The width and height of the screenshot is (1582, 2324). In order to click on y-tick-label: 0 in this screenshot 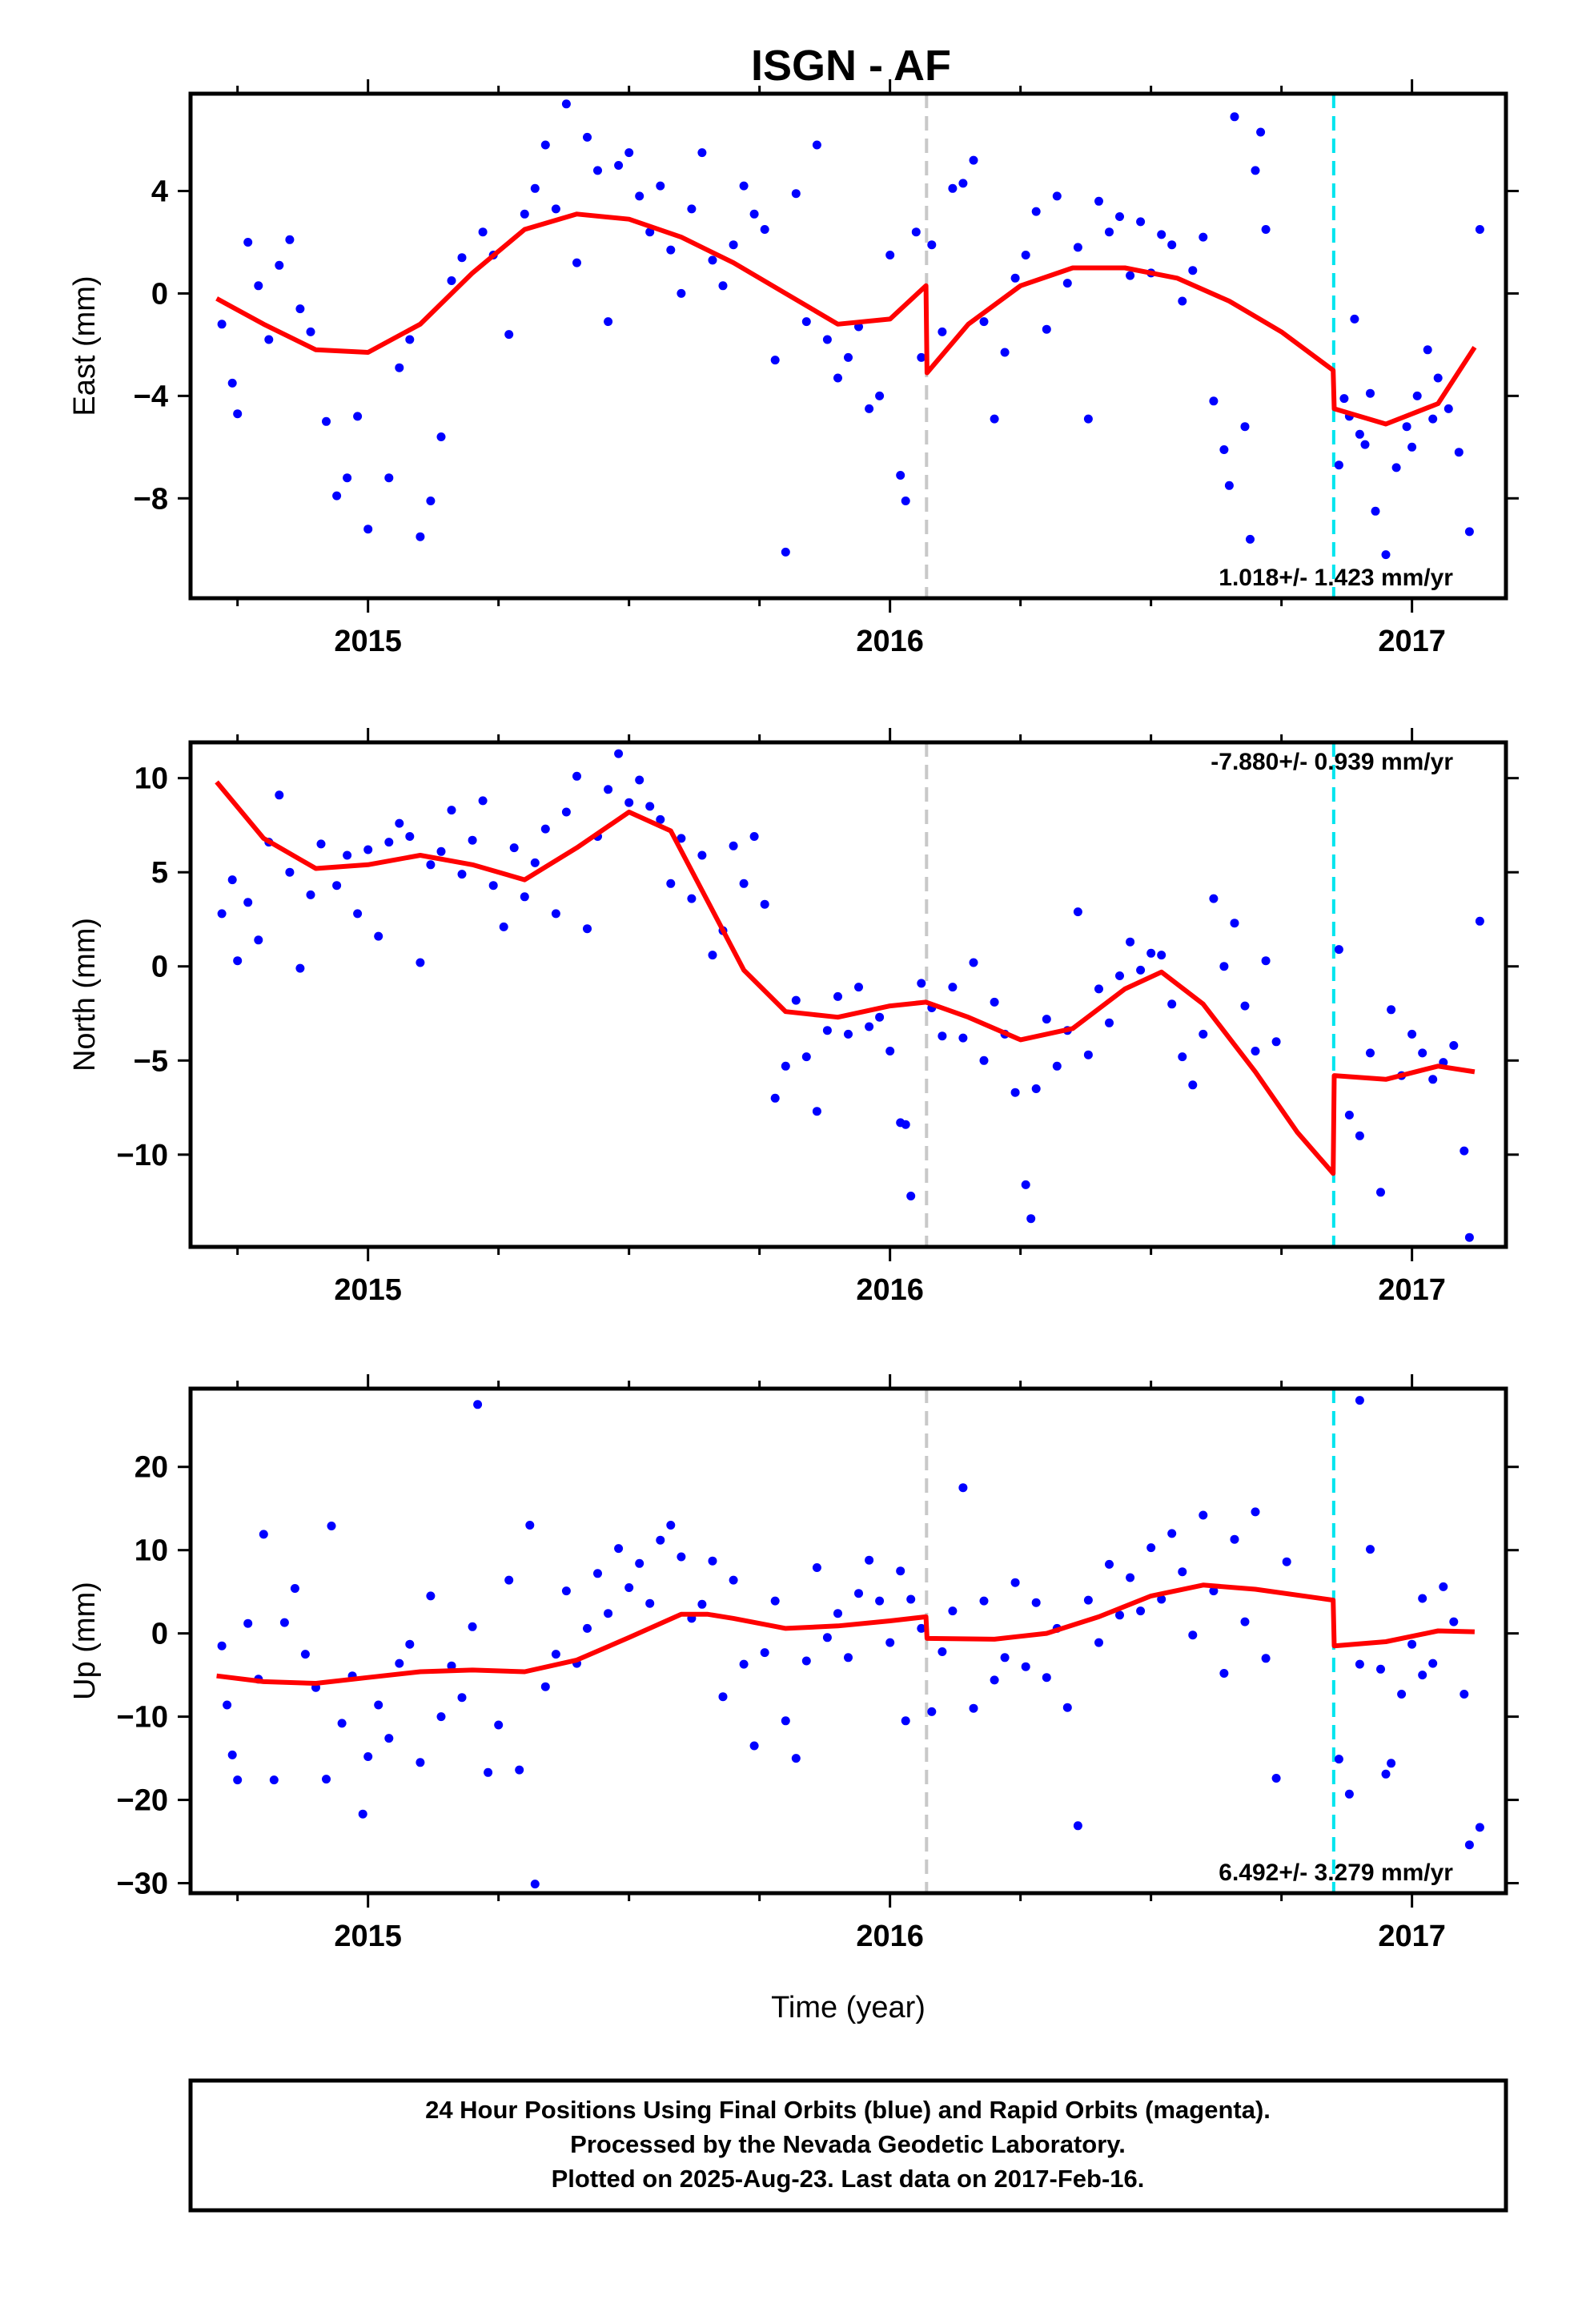, I will do `click(159, 1634)`.